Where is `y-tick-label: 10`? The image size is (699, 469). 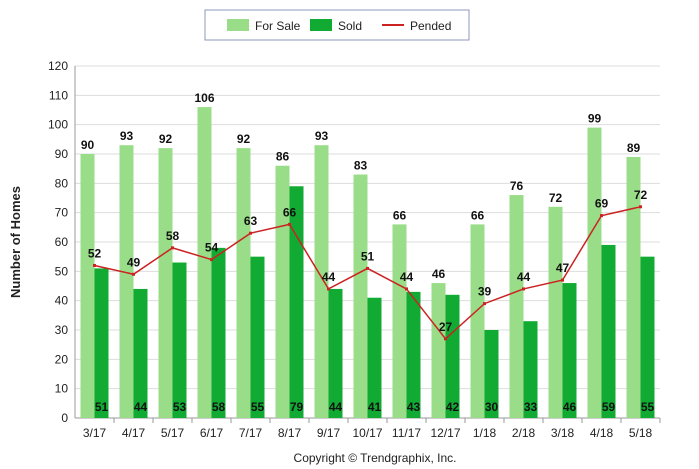 y-tick-label: 10 is located at coordinates (62, 389).